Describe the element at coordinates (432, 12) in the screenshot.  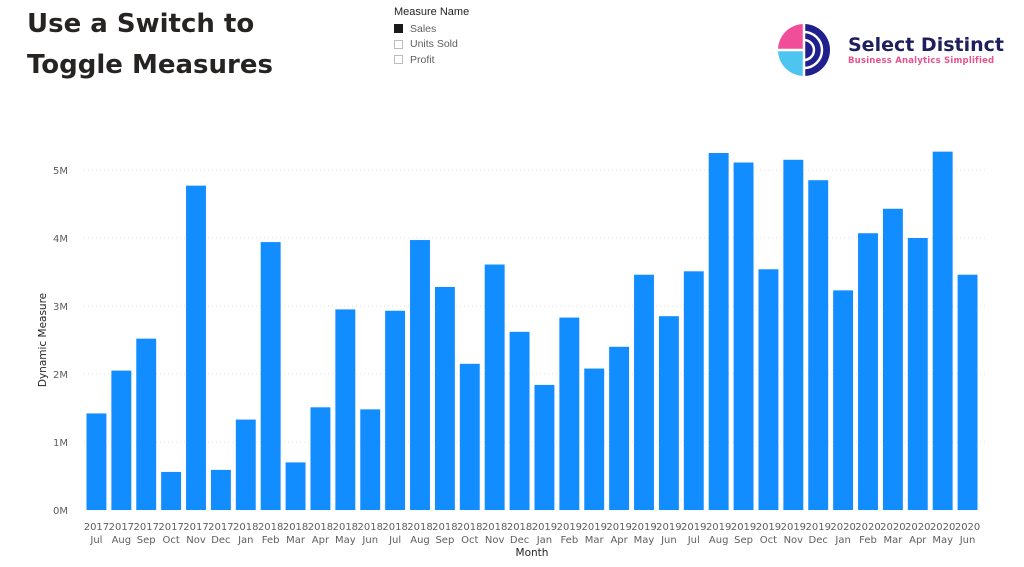
I see `slicer-header: Measure Name` at that location.